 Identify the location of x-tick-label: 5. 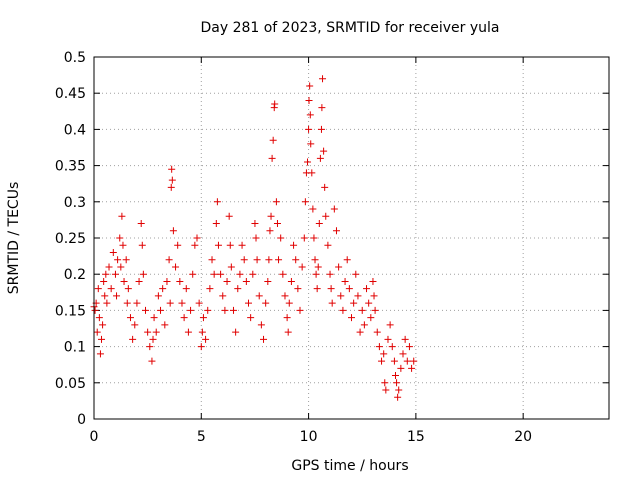
(201, 437).